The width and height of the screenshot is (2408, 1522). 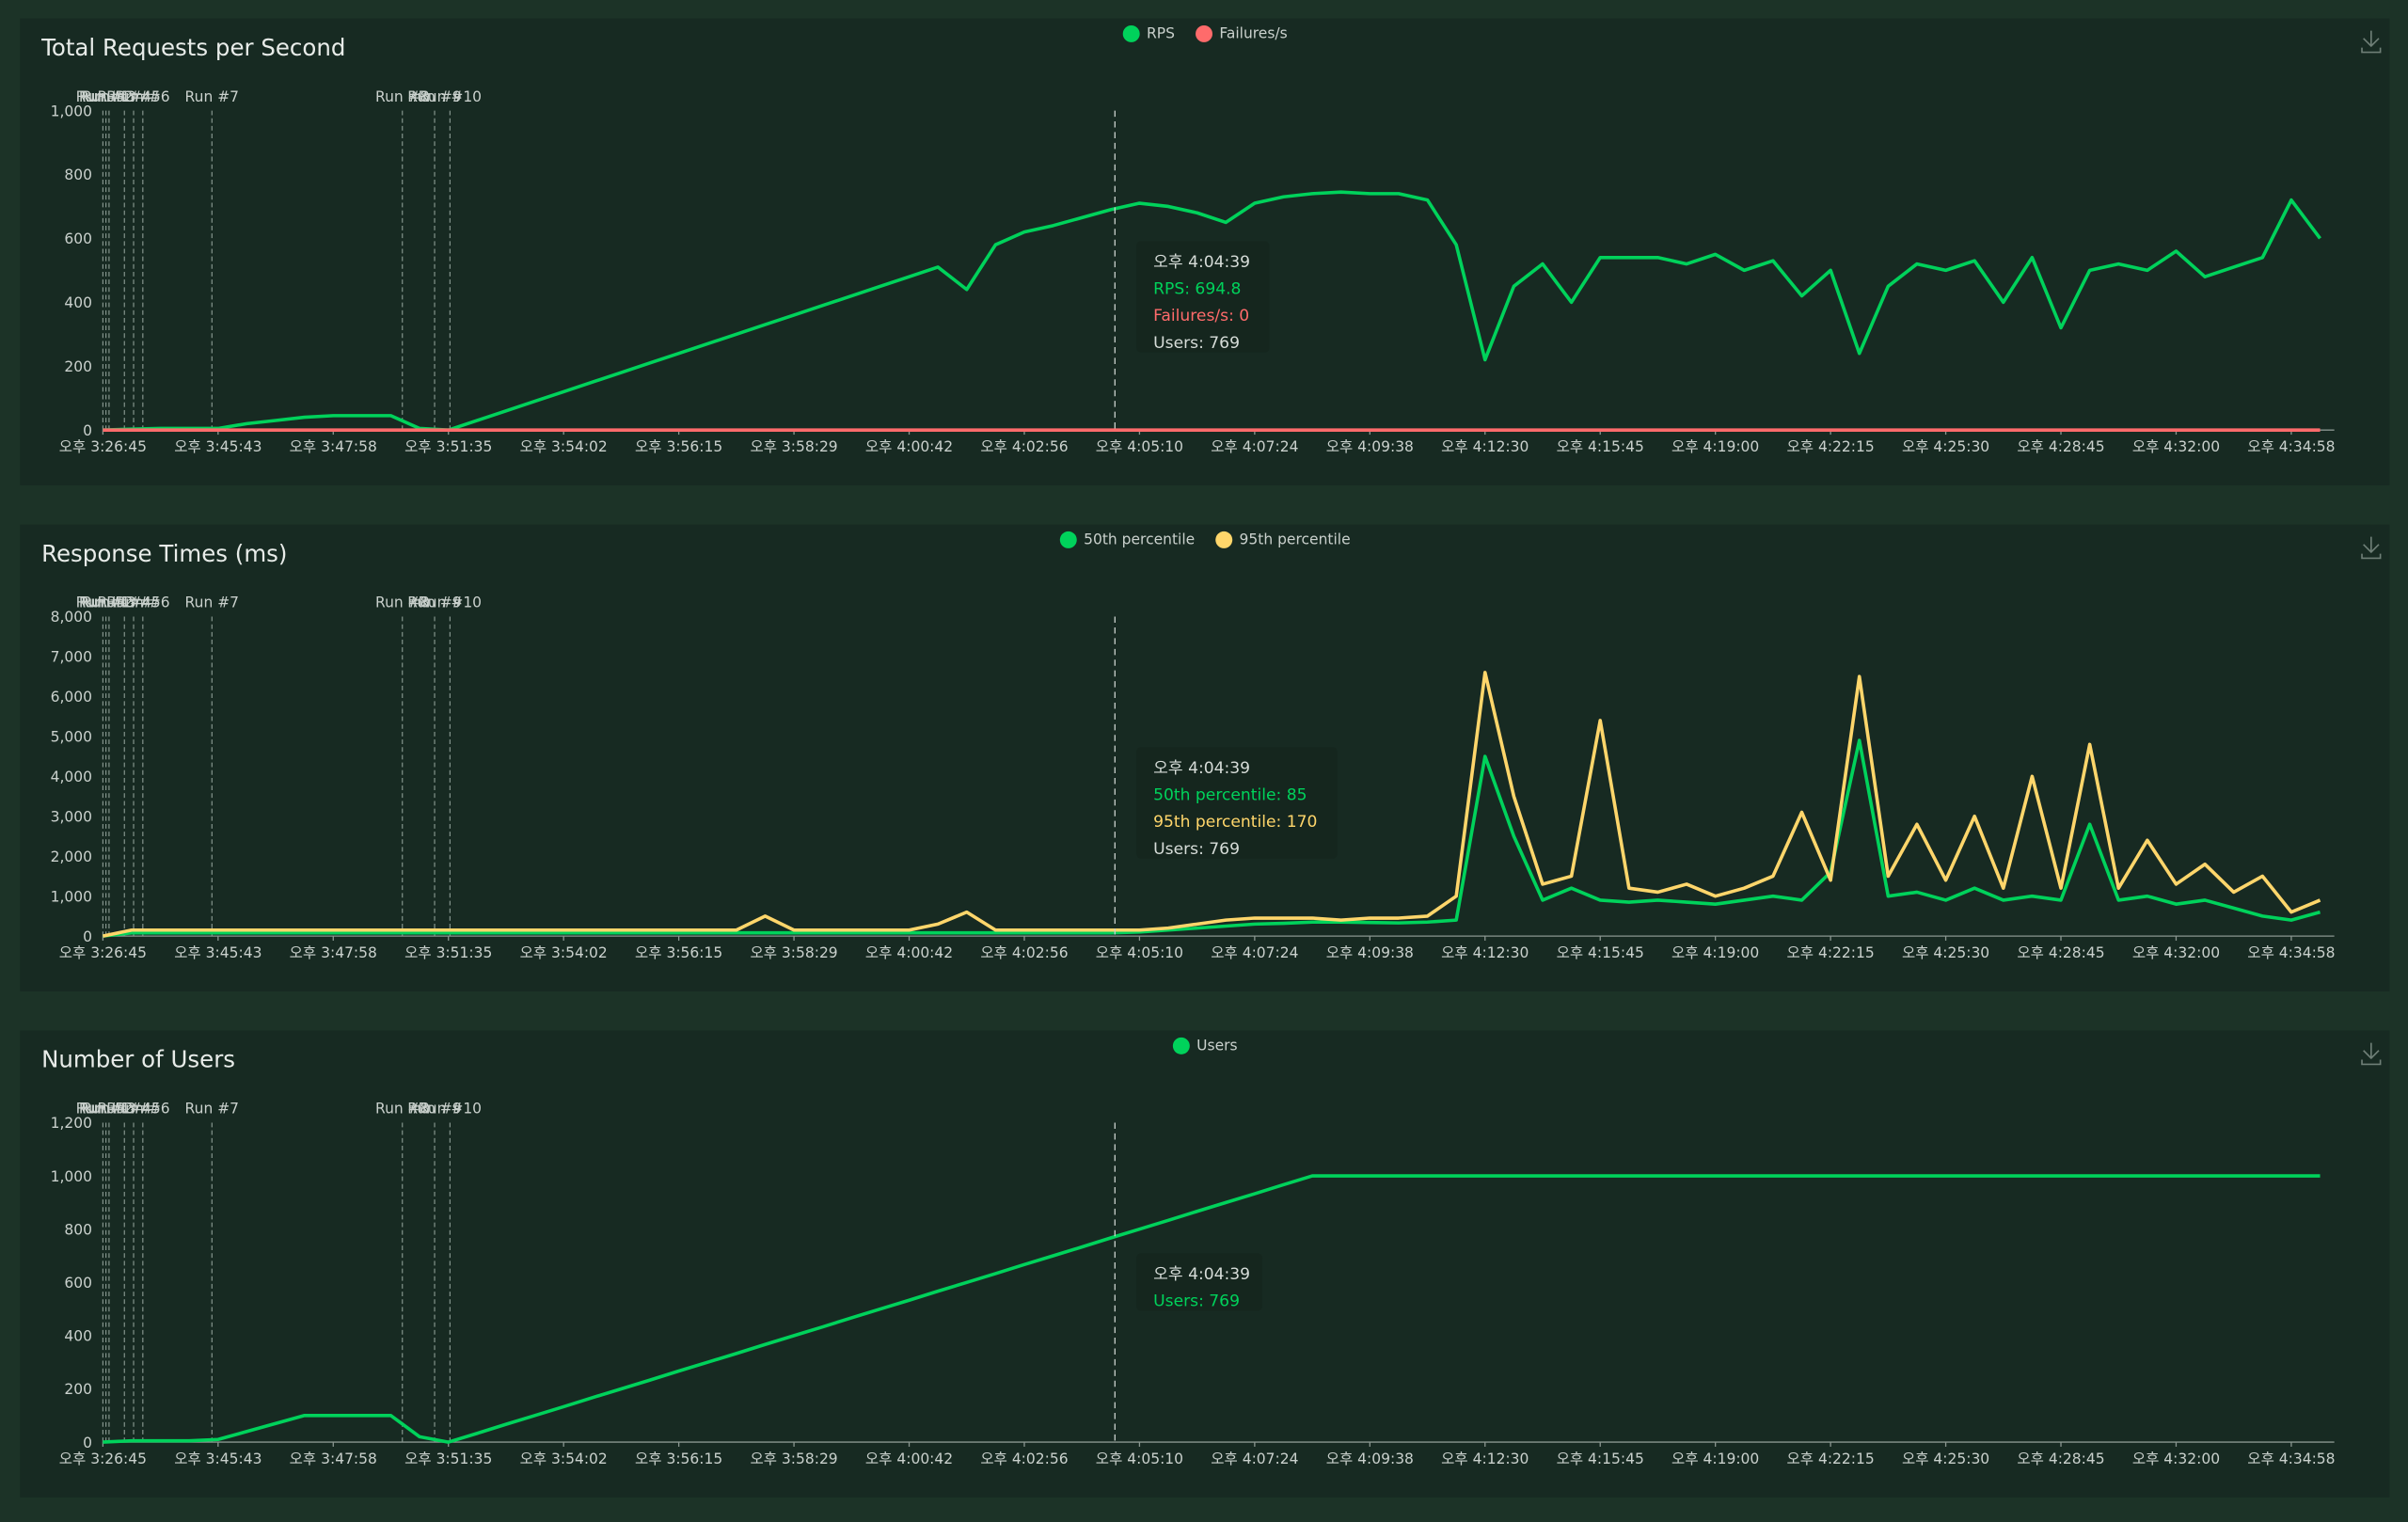 What do you see at coordinates (403, 97) in the screenshot?
I see `run-marker-label: Run #8` at bounding box center [403, 97].